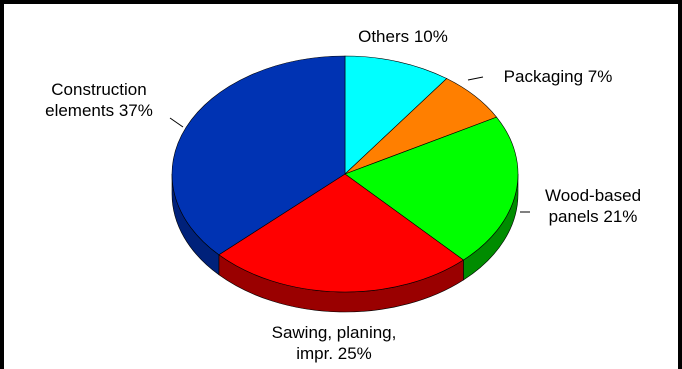 Image resolution: width=682 pixels, height=369 pixels. I want to click on slice-label-1: Packaging 7%, so click(558, 76).